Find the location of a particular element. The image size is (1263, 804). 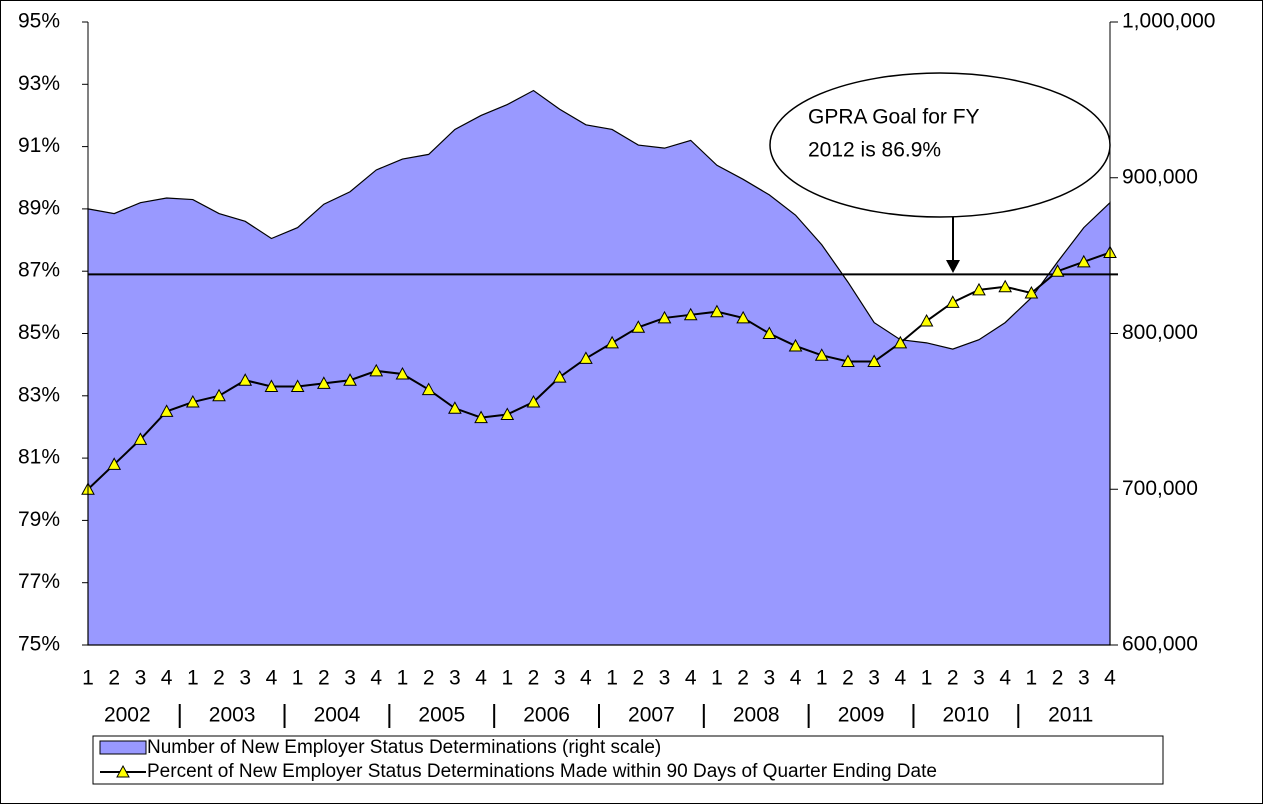

legend-swatch is located at coordinates (123, 747).